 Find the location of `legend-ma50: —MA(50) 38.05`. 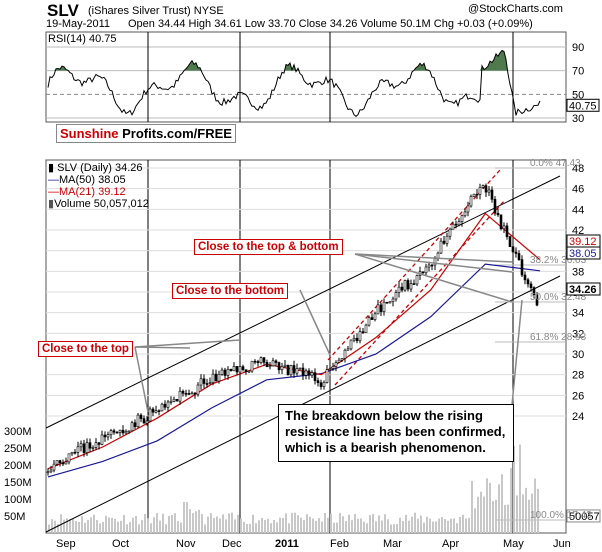

legend-ma50: —MA(50) 38.05 is located at coordinates (87, 180).